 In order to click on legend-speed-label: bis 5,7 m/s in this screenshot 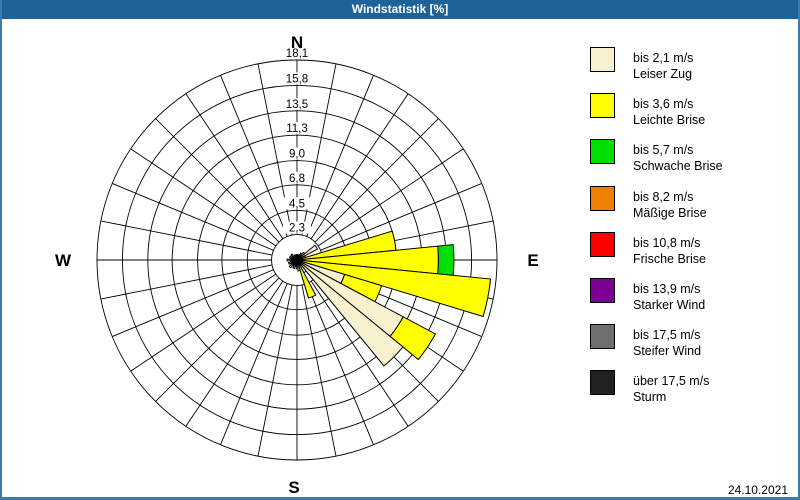, I will do `click(663, 150)`.